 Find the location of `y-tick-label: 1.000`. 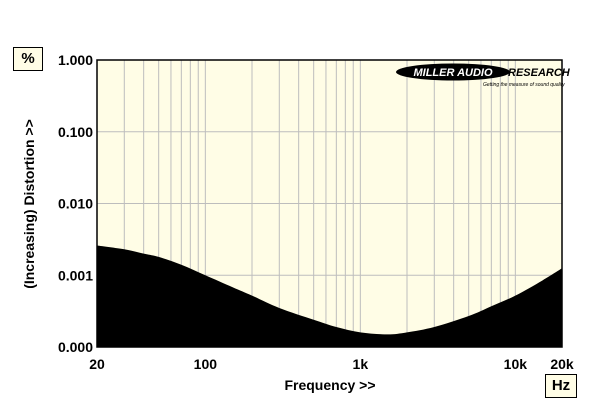

y-tick-label: 1.000 is located at coordinates (75, 60).